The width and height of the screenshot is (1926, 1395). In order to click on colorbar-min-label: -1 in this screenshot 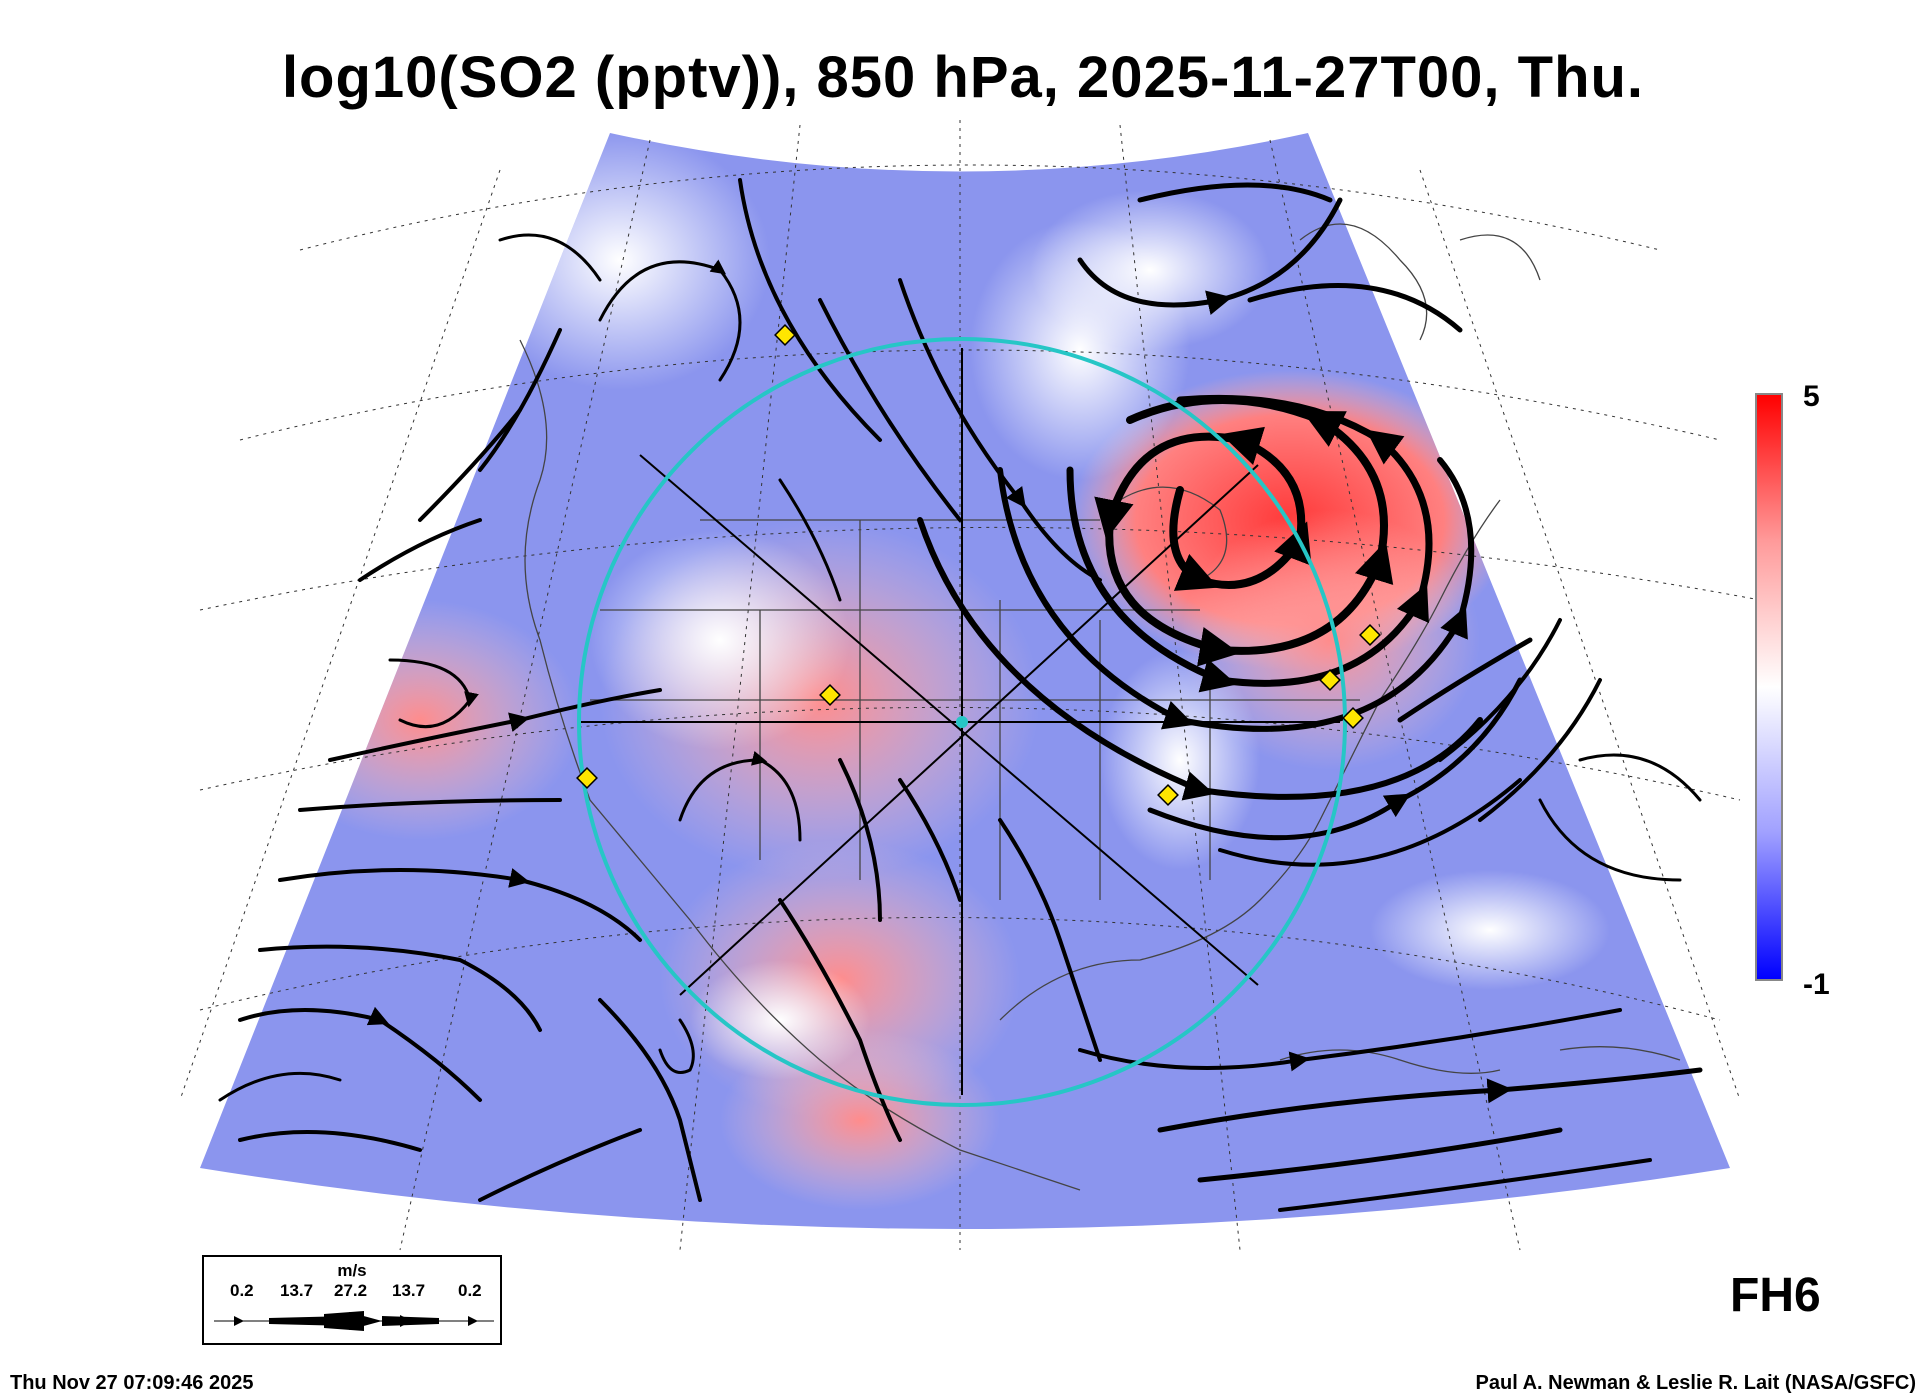, I will do `click(1816, 984)`.